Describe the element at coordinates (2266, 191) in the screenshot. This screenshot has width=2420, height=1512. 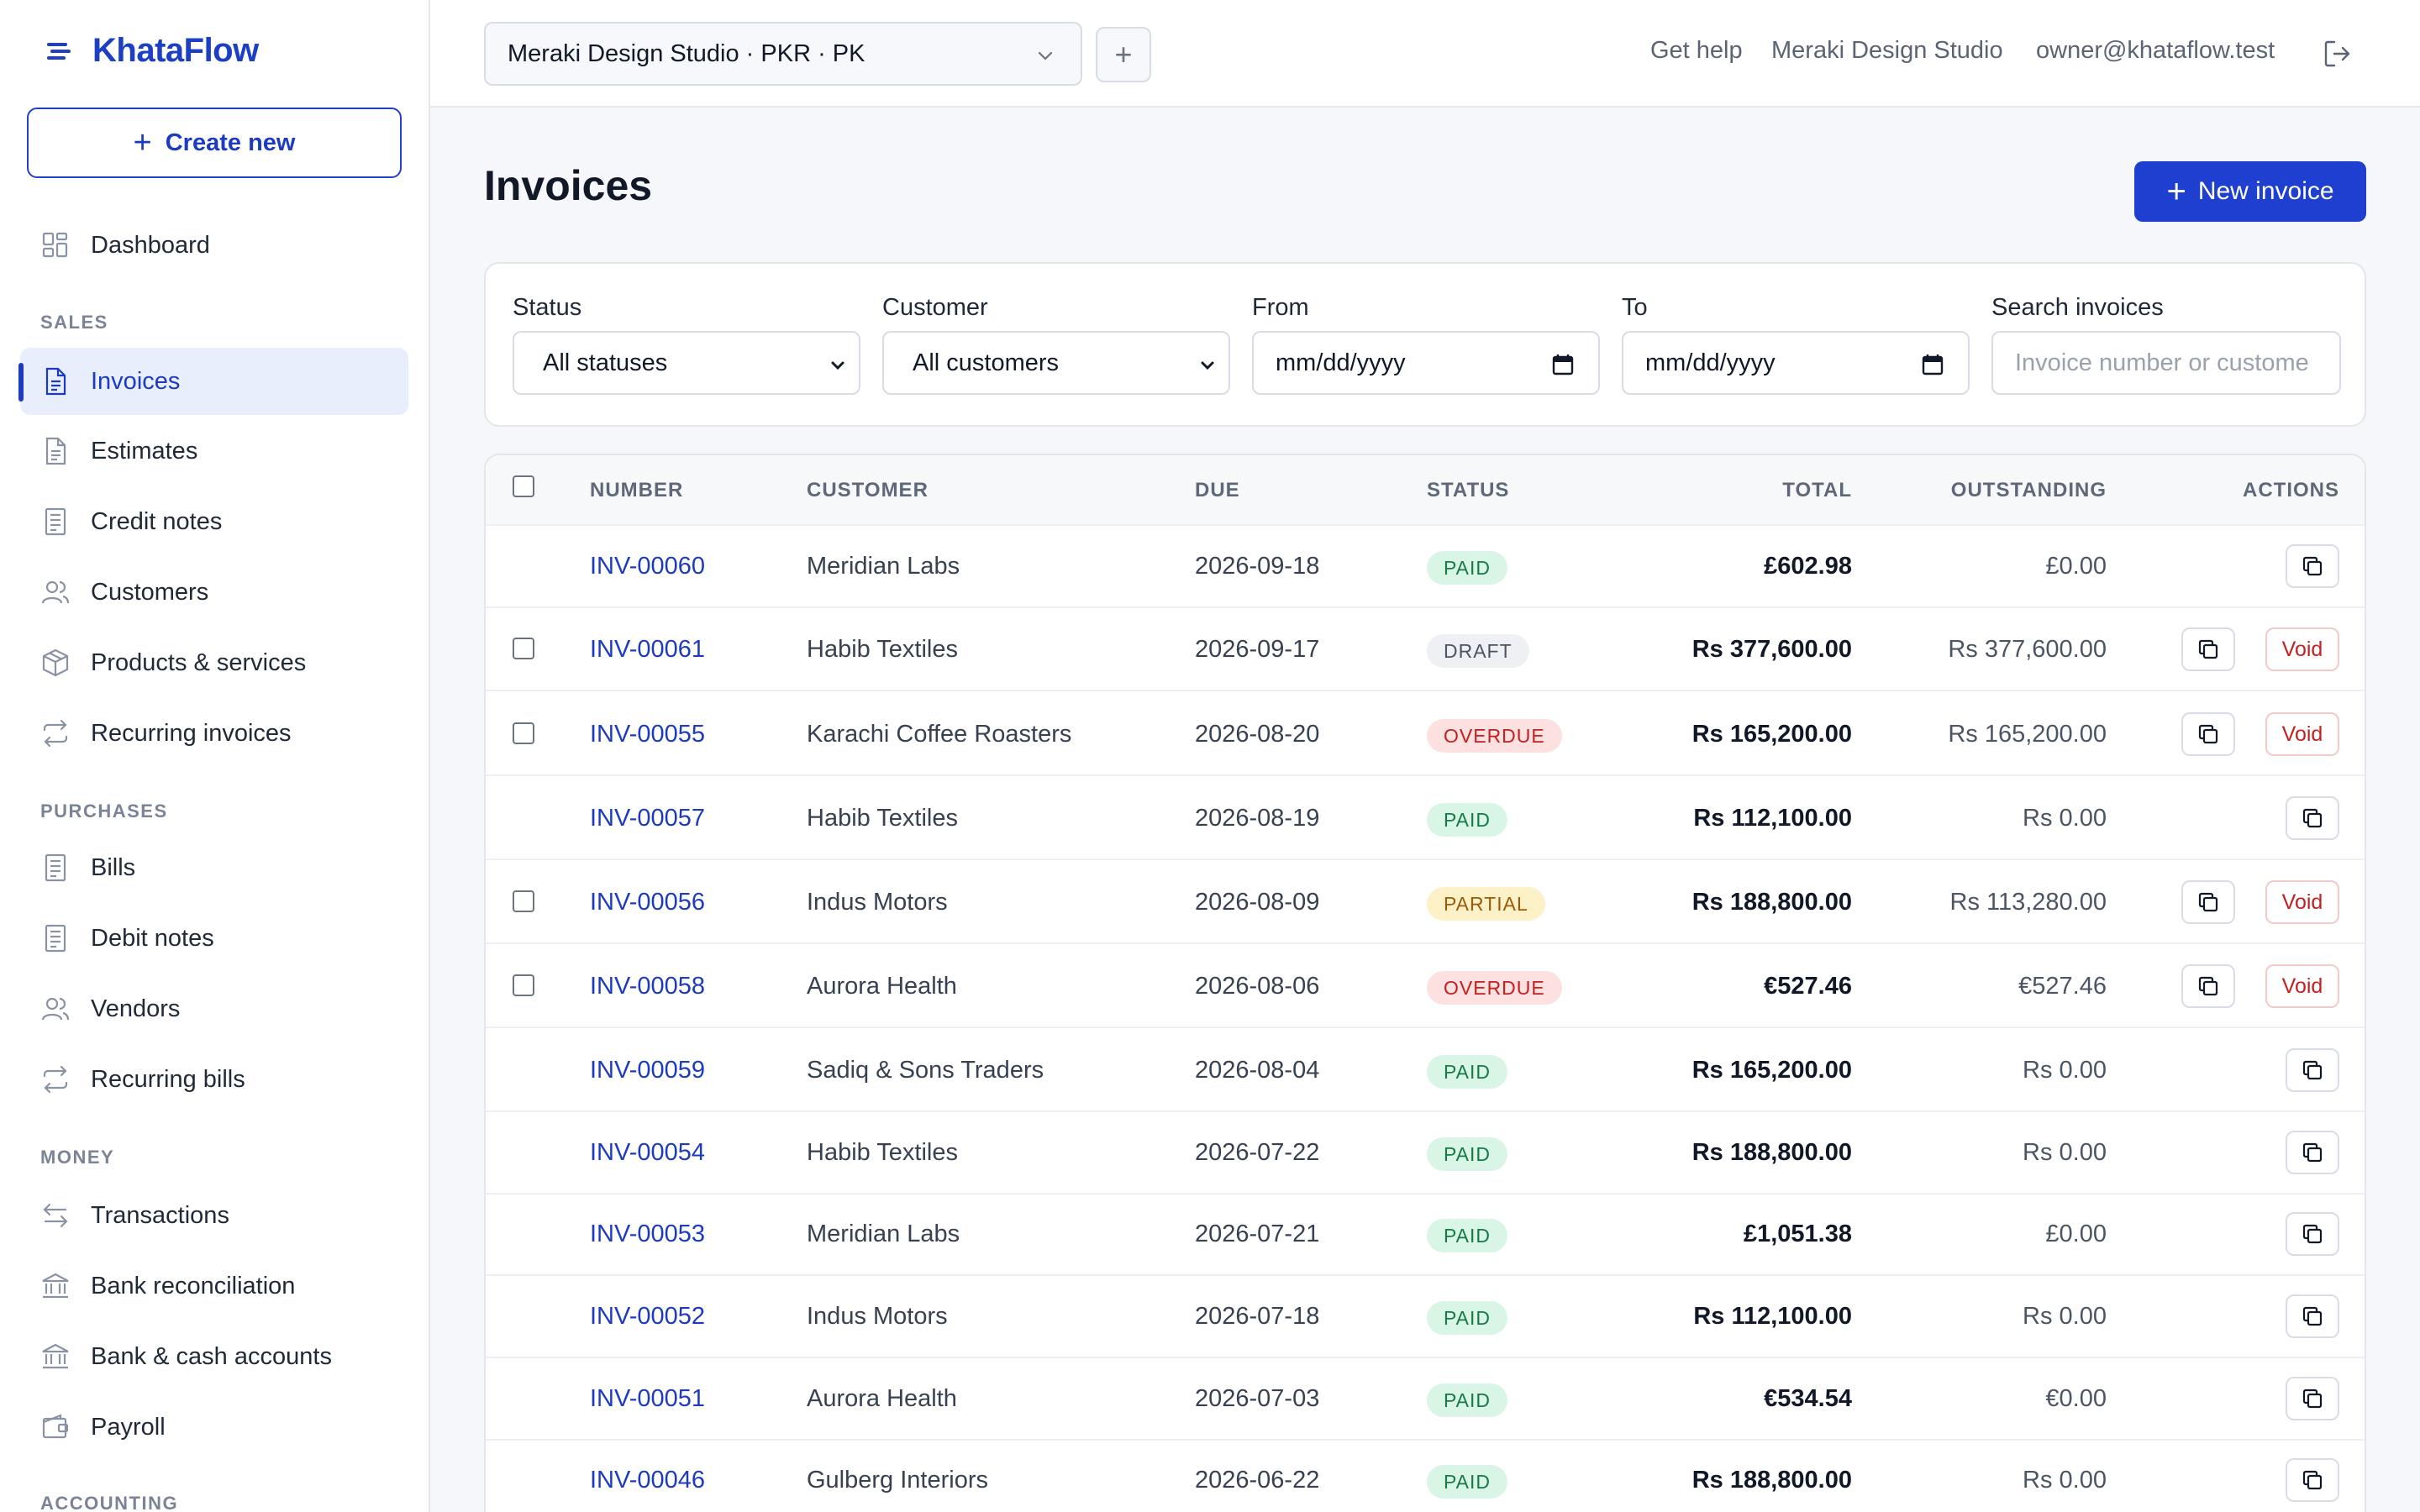
I see `new-invoice-label: New invoice` at that location.